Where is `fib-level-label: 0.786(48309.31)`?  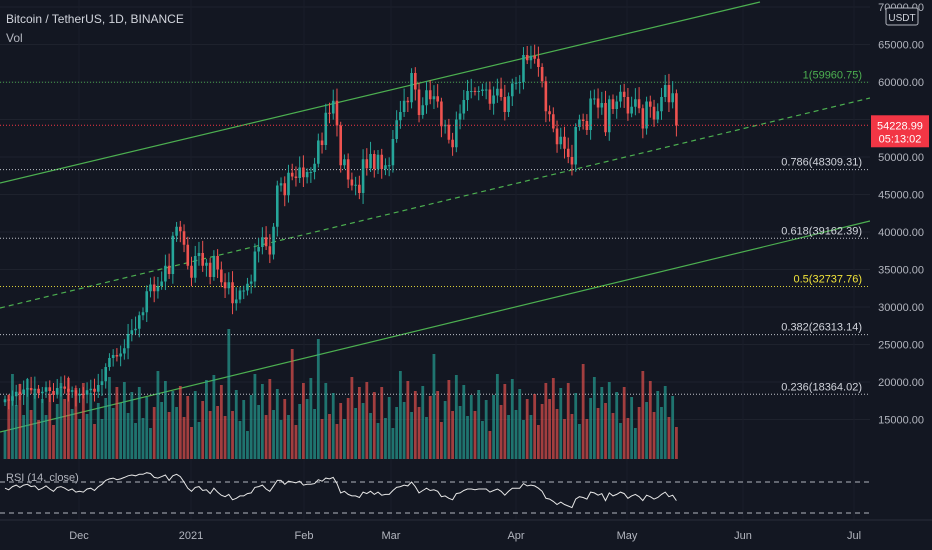
fib-level-label: 0.786(48309.31) is located at coordinates (821, 163).